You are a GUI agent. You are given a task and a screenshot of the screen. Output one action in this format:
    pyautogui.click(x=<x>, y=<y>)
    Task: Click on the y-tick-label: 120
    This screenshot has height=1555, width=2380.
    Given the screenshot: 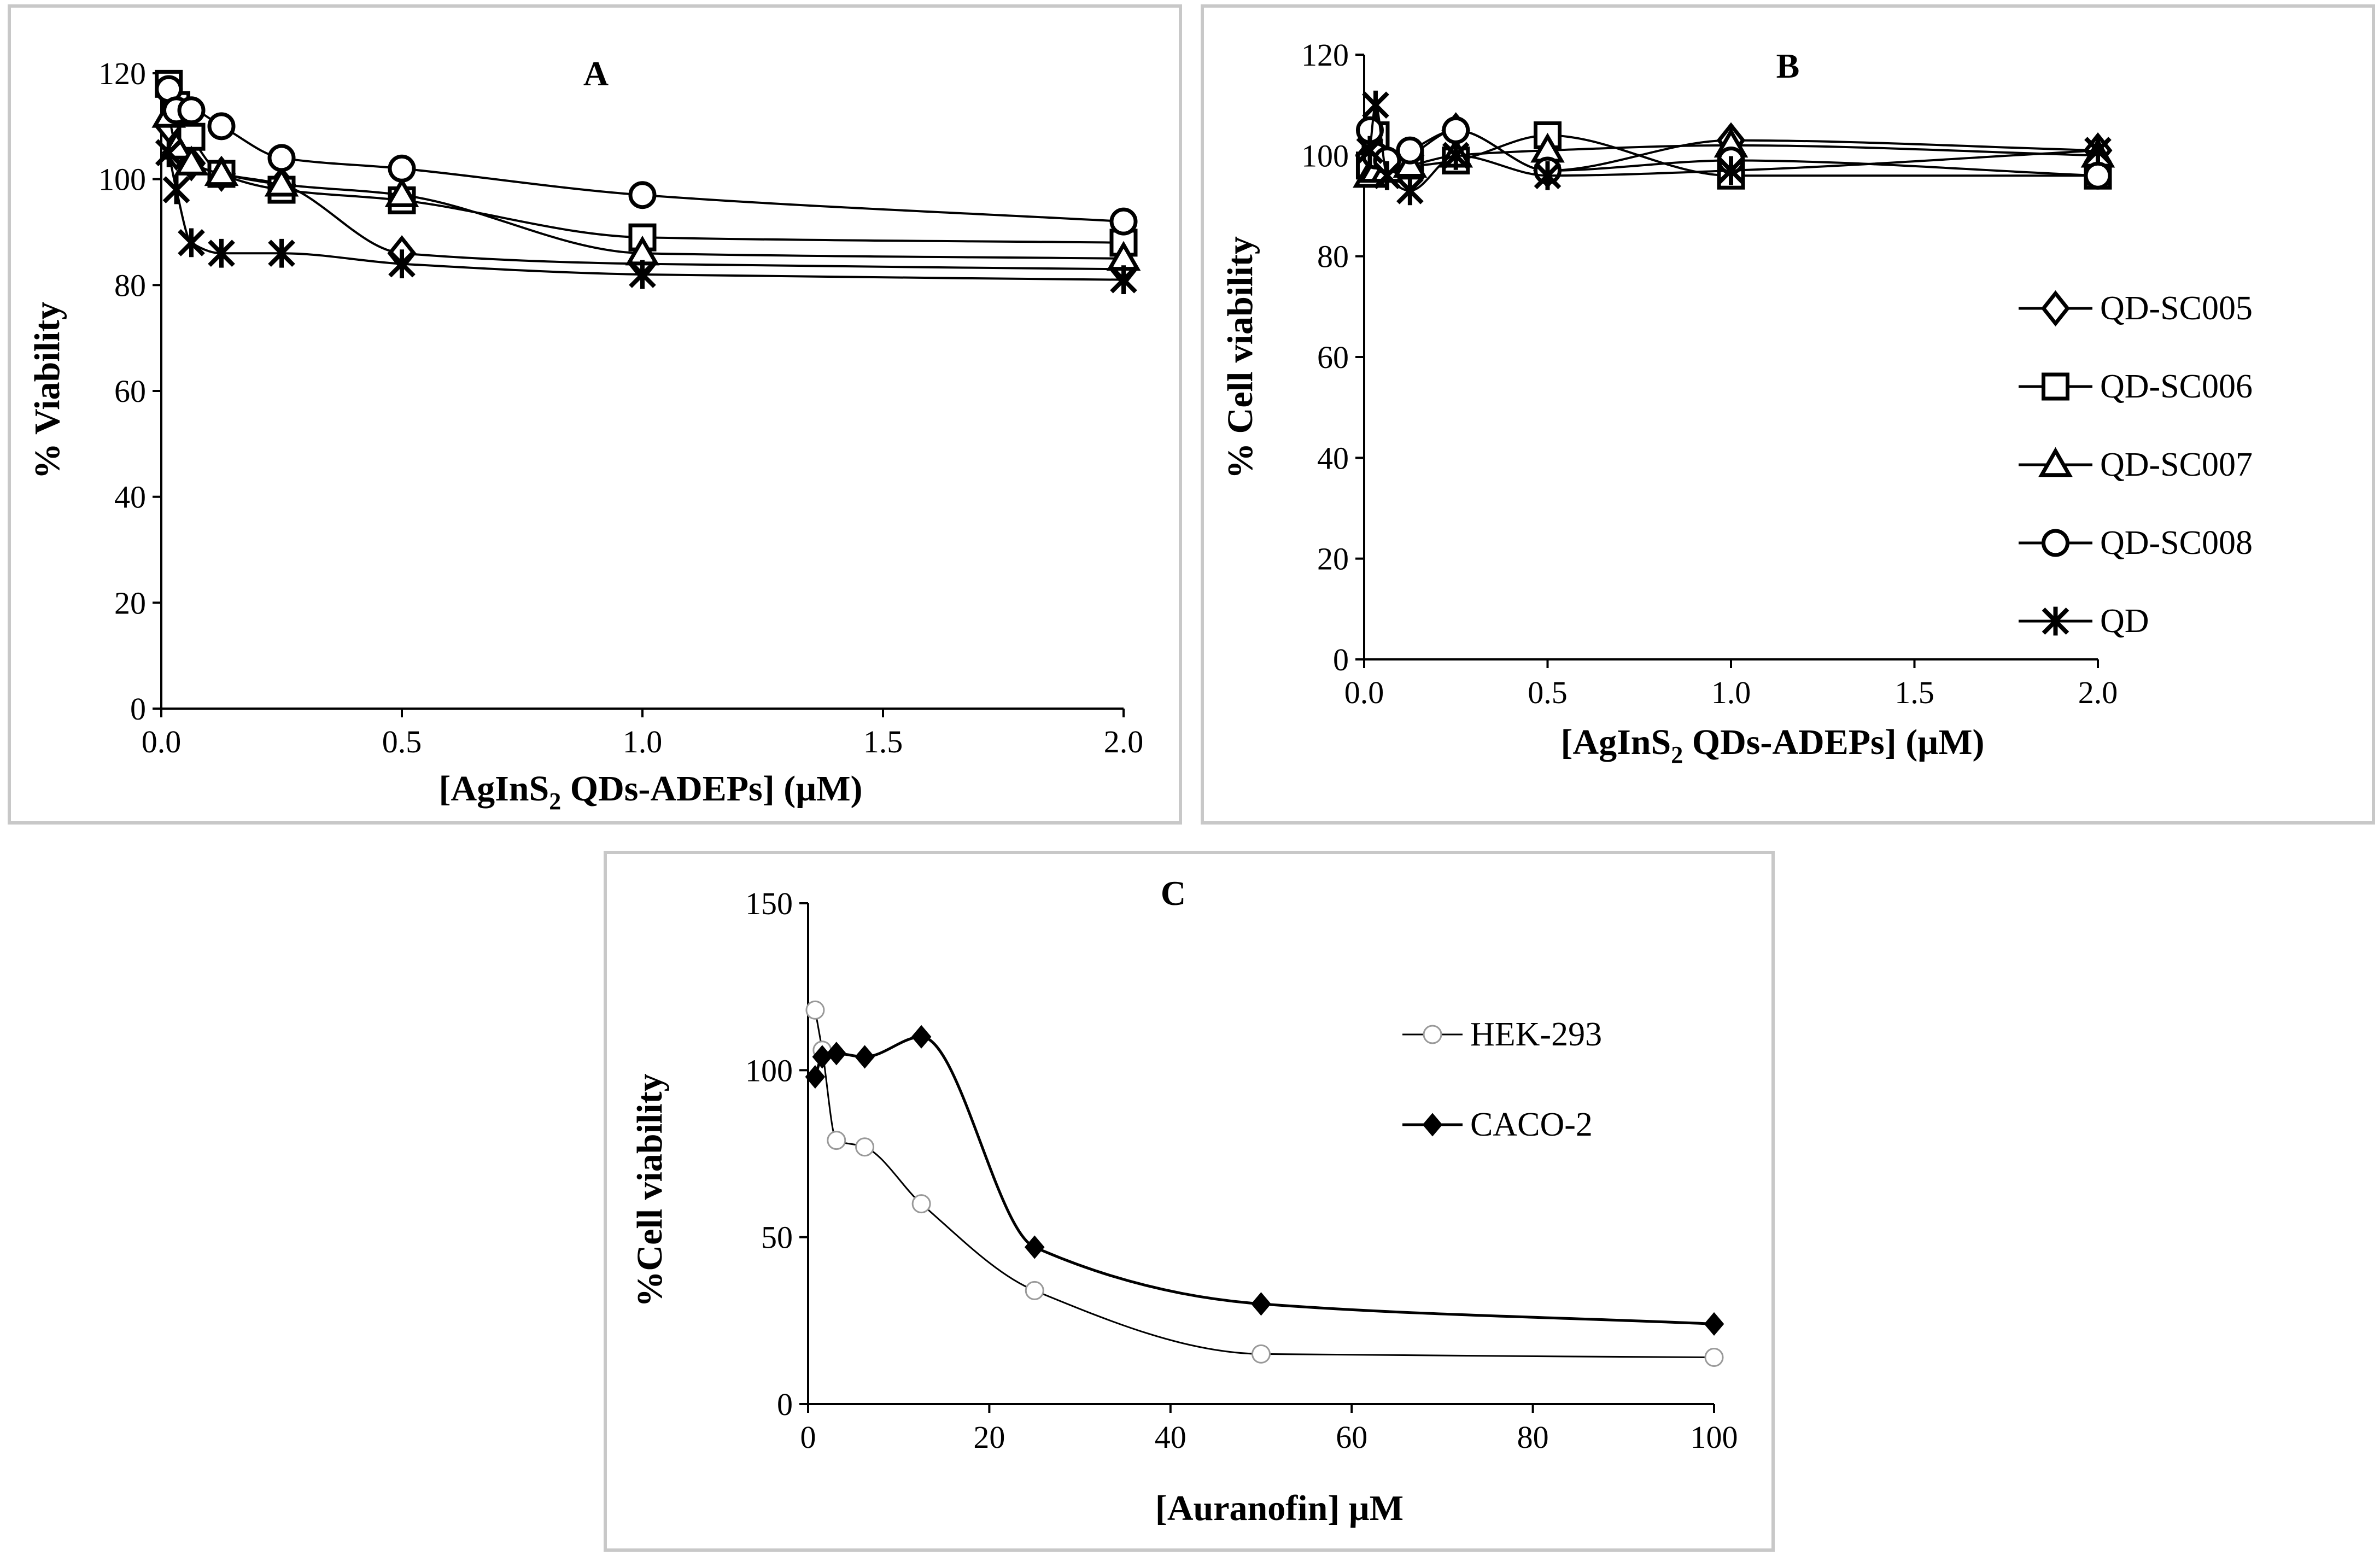 What is the action you would take?
    pyautogui.click(x=1325, y=55)
    